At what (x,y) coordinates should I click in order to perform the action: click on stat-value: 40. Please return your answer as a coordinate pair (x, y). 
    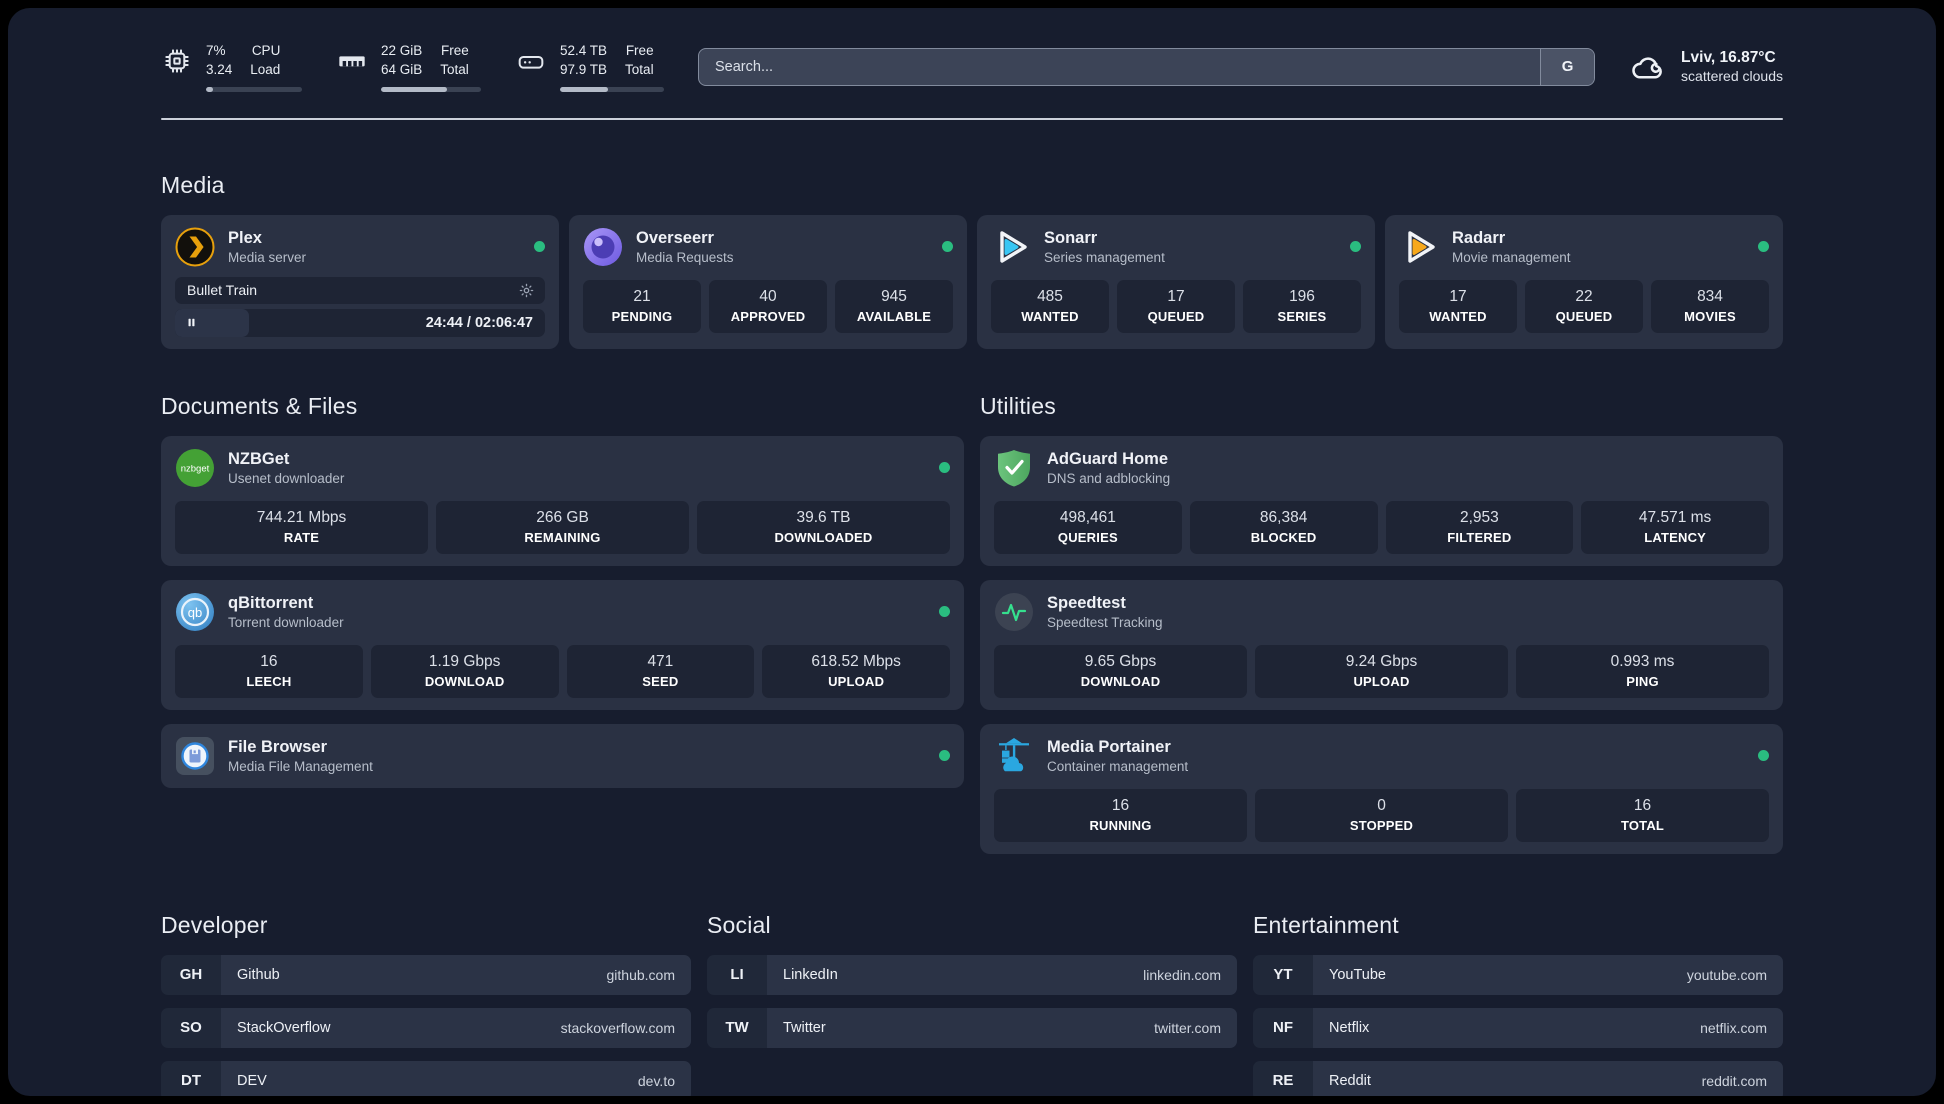
    Looking at the image, I should click on (768, 296).